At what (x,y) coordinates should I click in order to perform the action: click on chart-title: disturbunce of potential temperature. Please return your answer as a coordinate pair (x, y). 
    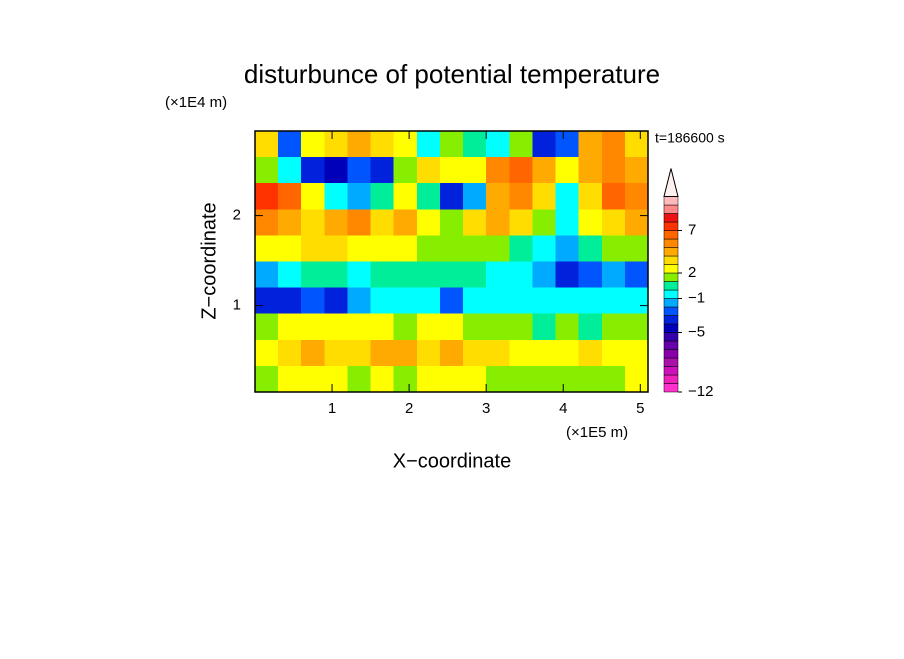
    Looking at the image, I should click on (452, 74).